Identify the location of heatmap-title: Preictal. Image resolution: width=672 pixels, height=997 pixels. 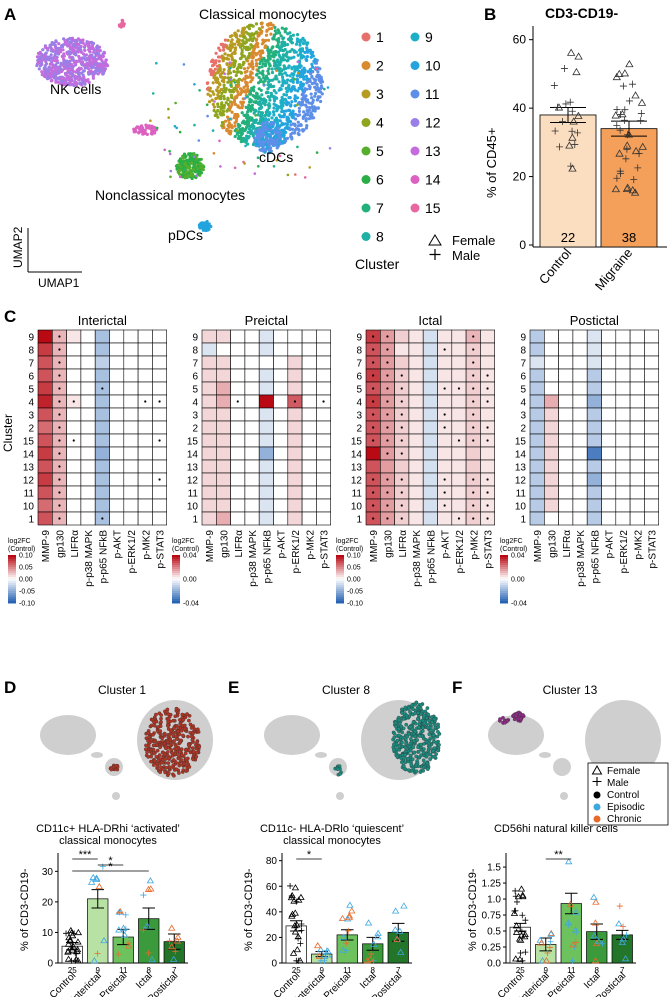
(266, 320).